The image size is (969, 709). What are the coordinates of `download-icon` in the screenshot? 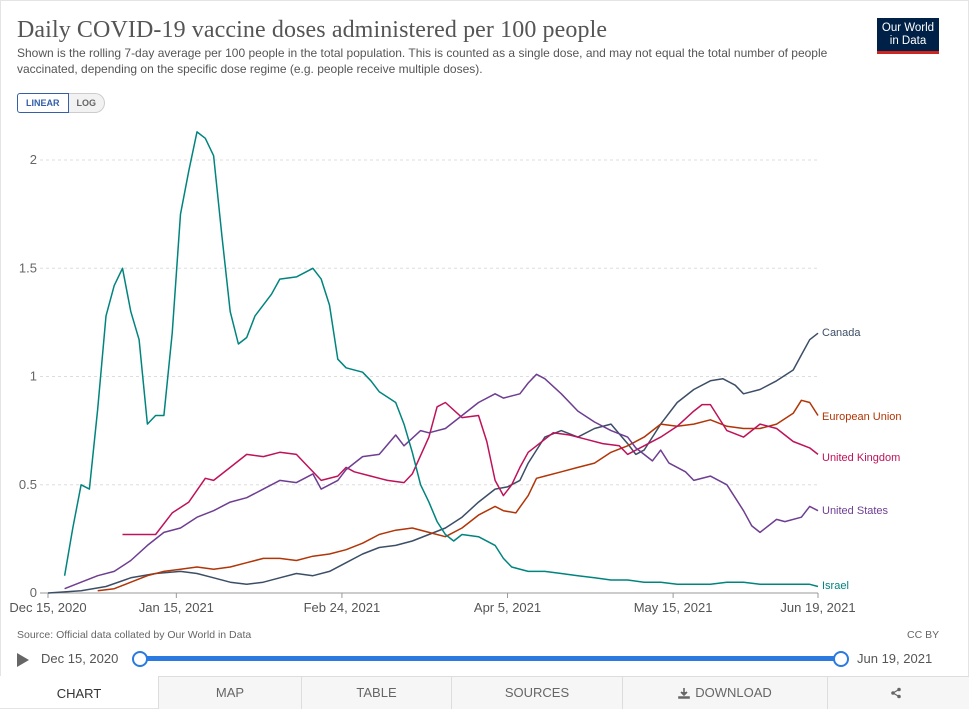 It's located at (684, 693).